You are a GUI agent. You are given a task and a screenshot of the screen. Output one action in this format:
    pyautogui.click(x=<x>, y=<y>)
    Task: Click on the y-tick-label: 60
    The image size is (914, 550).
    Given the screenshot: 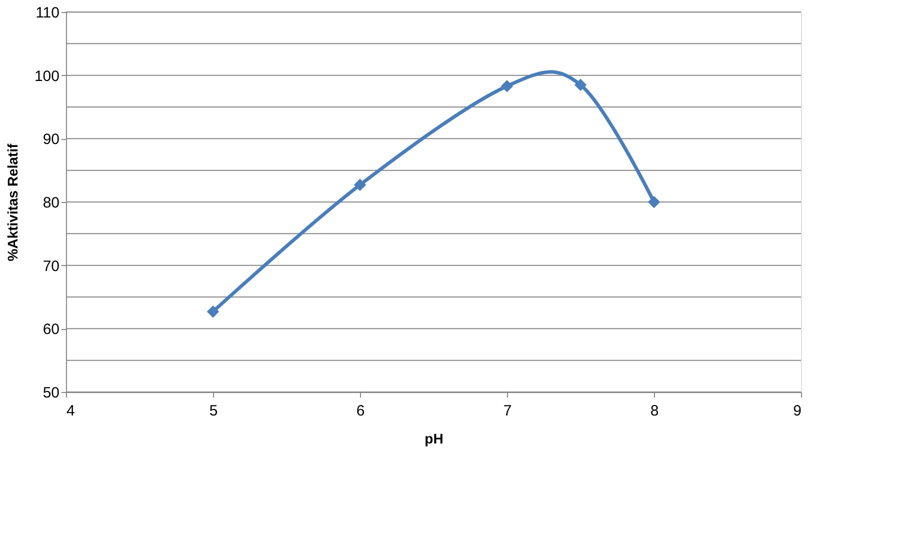 What is the action you would take?
    pyautogui.click(x=51, y=329)
    